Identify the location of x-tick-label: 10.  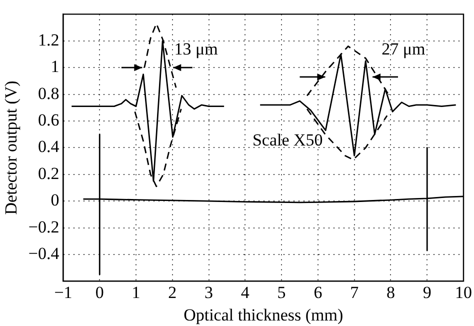
(463, 292).